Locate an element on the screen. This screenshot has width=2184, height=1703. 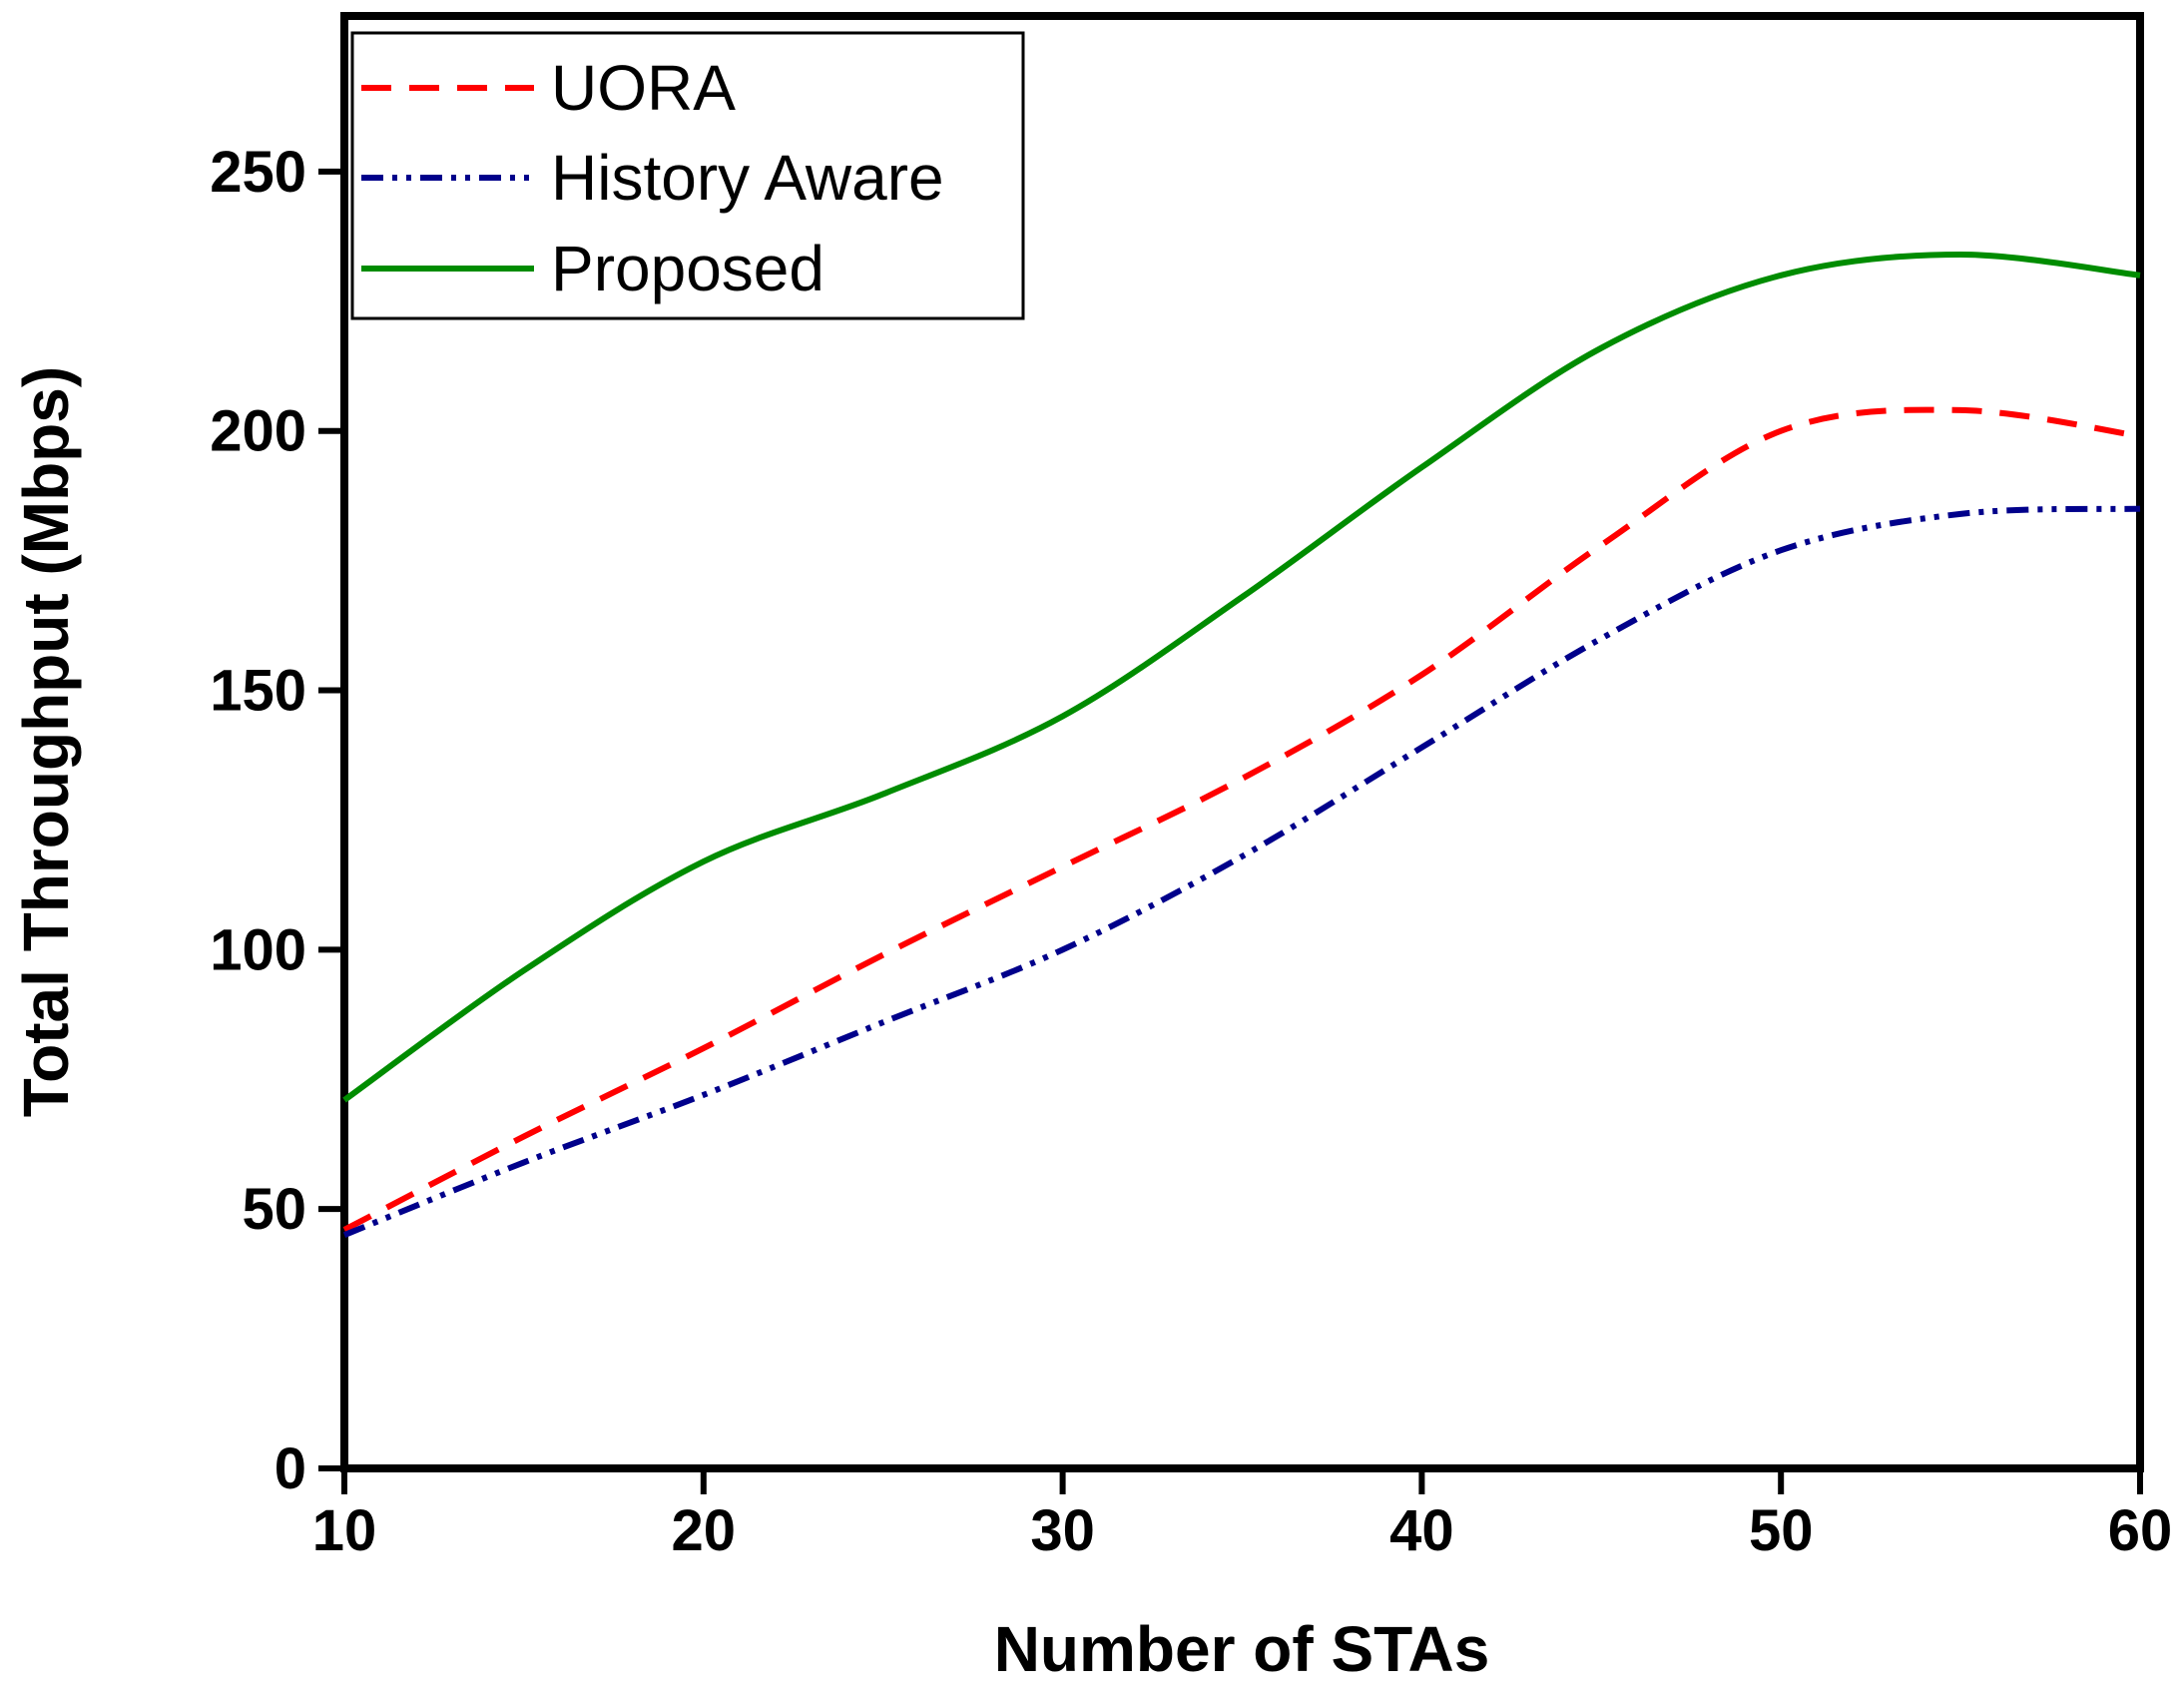
y-tick-label: 200 is located at coordinates (258, 431).